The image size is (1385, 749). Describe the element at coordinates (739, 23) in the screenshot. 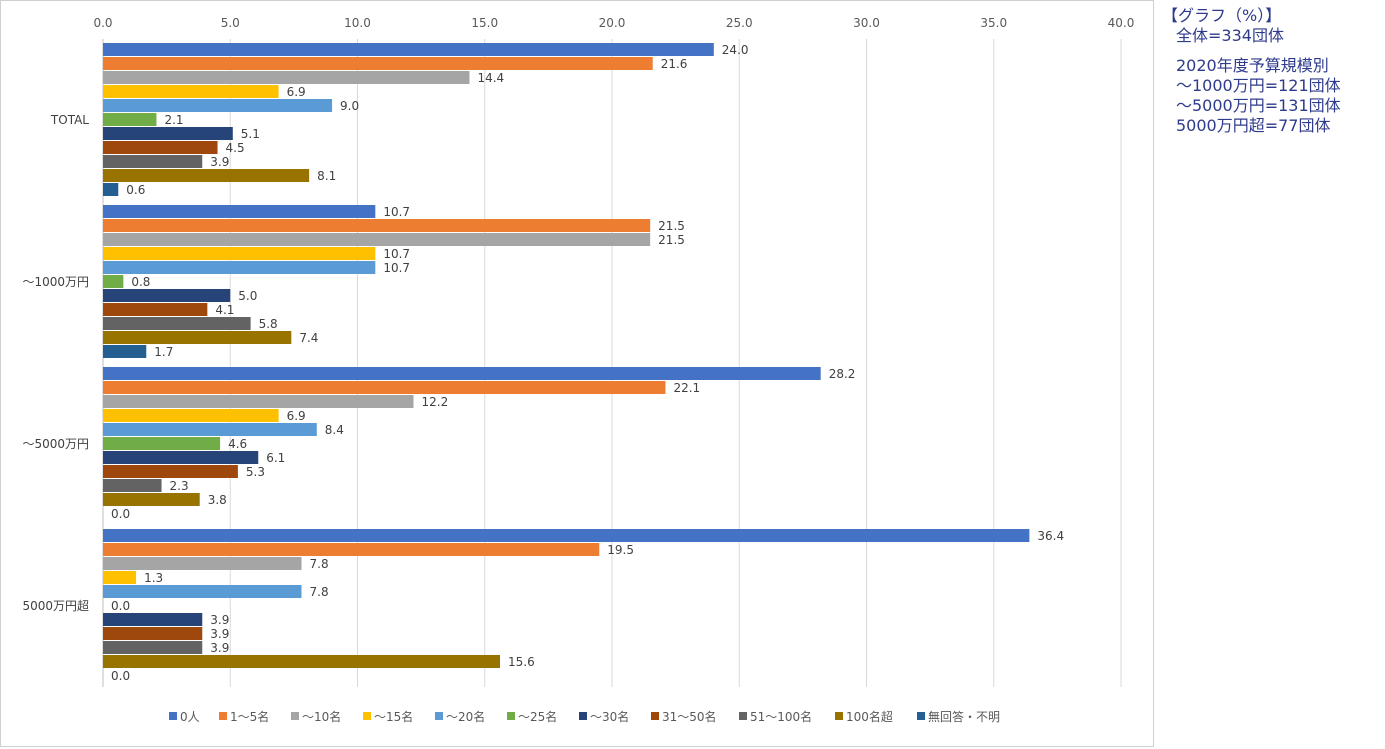

I see `x-tick-label: 25.0` at that location.